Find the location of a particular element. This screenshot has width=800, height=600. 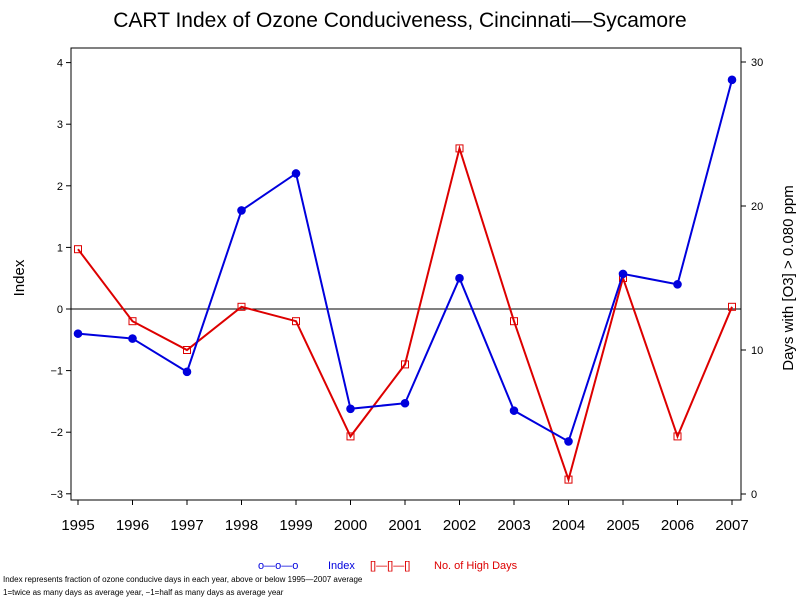

left-axis-ticks: 4 3 2 1 0 −1 −2 −3 is located at coordinates (60, 279).